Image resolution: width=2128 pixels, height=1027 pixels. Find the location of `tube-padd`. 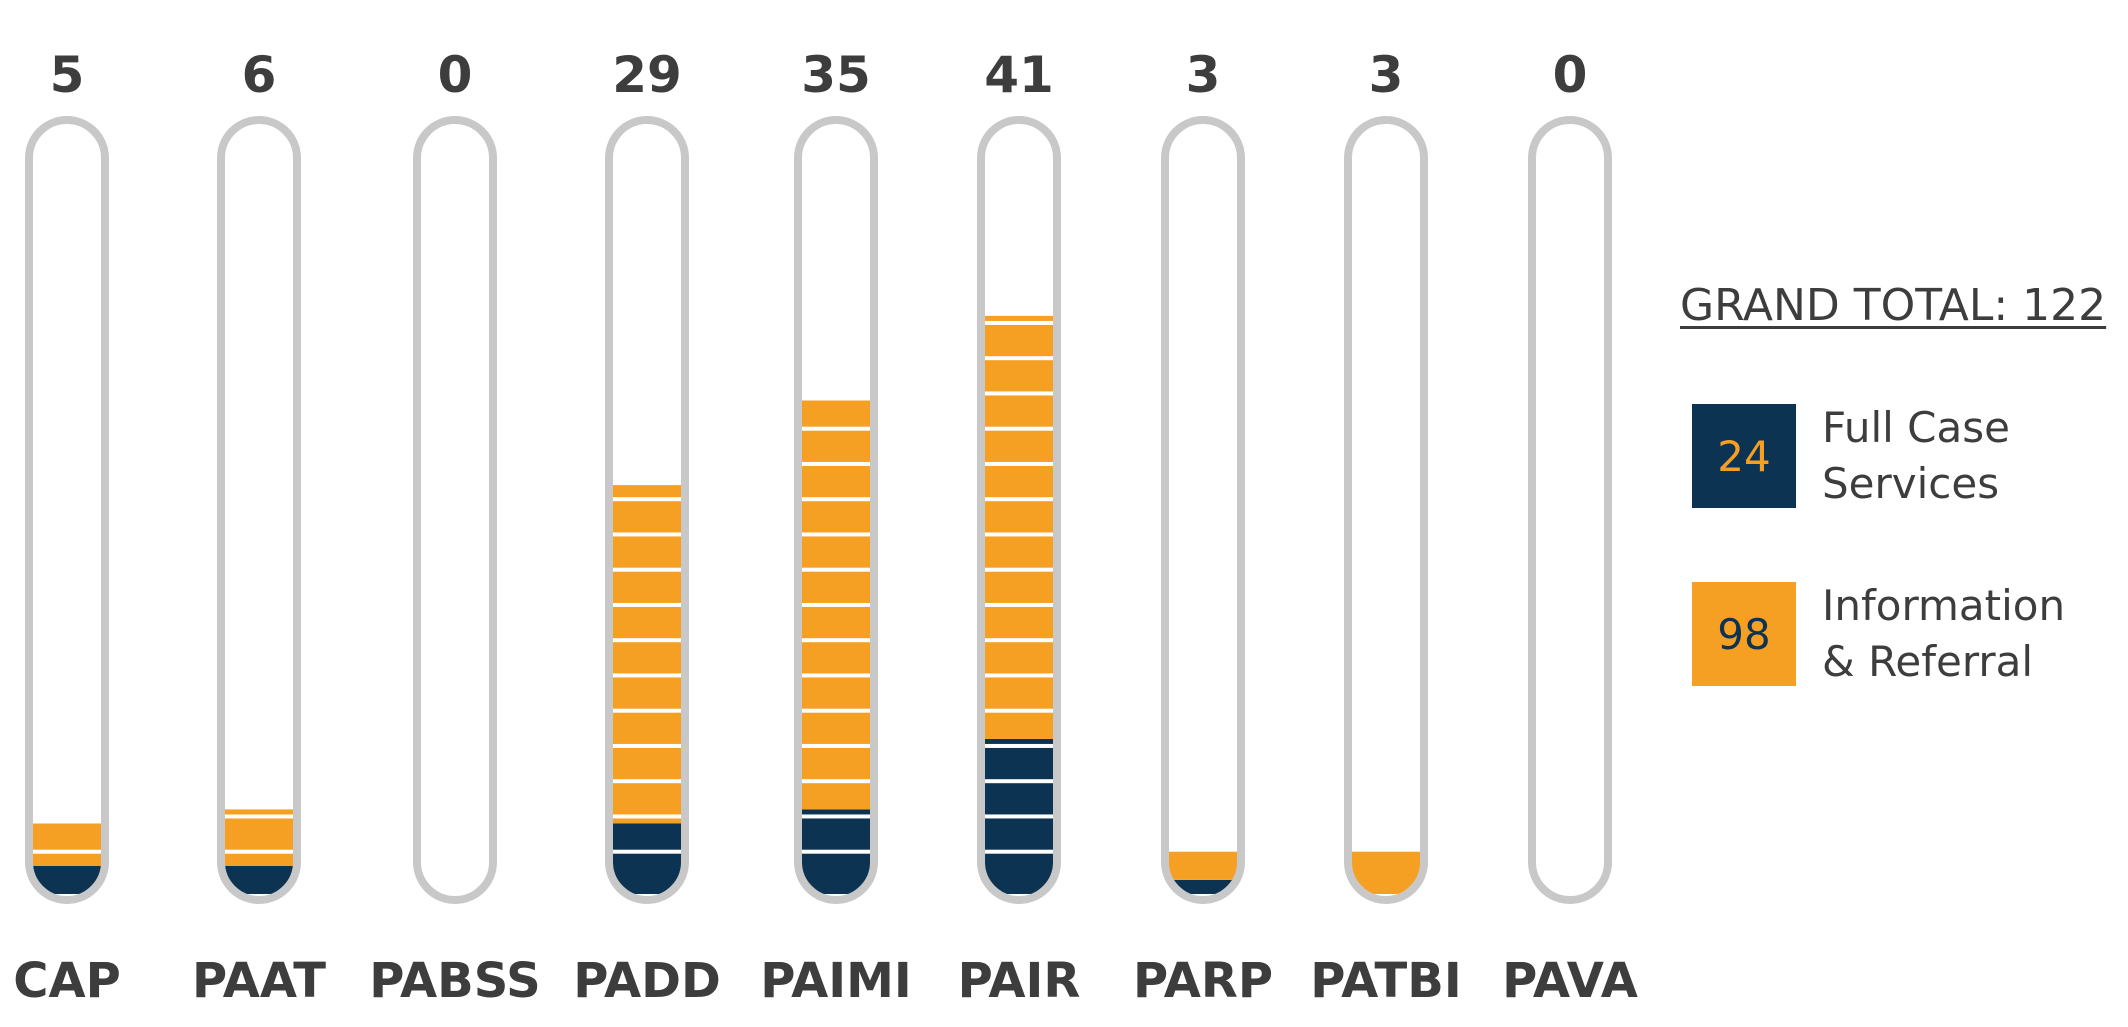

tube-padd is located at coordinates (647, 510).